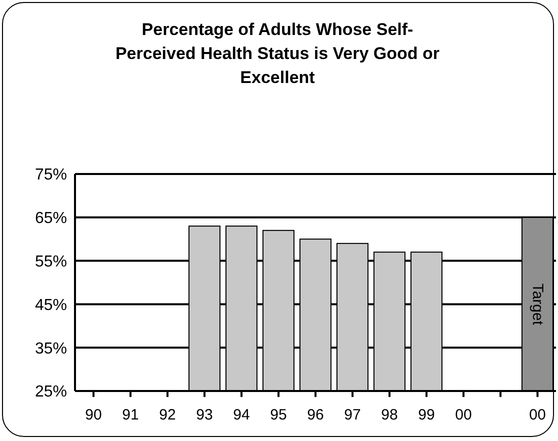 The height and width of the screenshot is (441, 558). What do you see at coordinates (50, 219) in the screenshot?
I see `y-tick-label: 65%` at bounding box center [50, 219].